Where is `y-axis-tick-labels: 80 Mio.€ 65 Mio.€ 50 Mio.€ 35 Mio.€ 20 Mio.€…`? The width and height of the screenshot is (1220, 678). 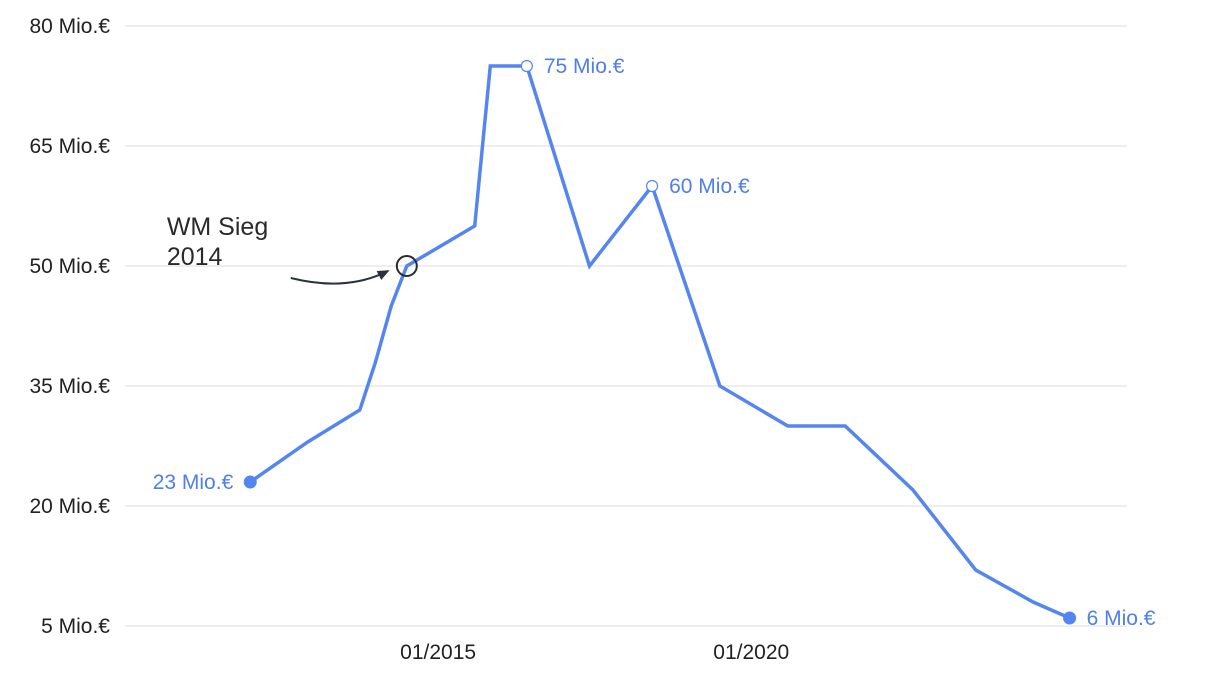 y-axis-tick-labels: 80 Mio.€ 65 Mio.€ 50 Mio.€ 35 Mio.€ 20 Mio.€… is located at coordinates (69, 326).